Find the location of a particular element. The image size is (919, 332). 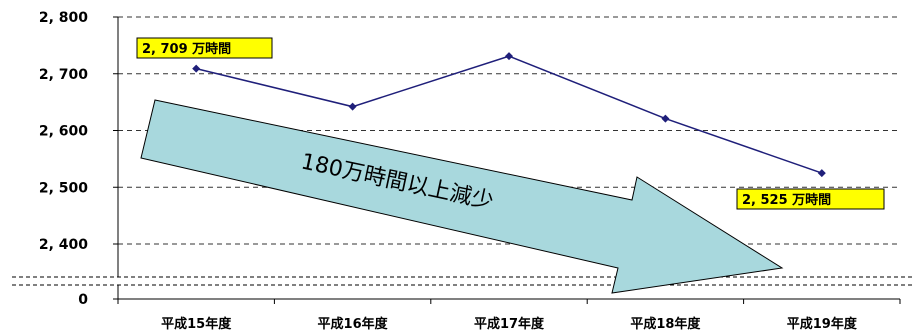

y-tick-label: 2, 600 is located at coordinates (63, 132).